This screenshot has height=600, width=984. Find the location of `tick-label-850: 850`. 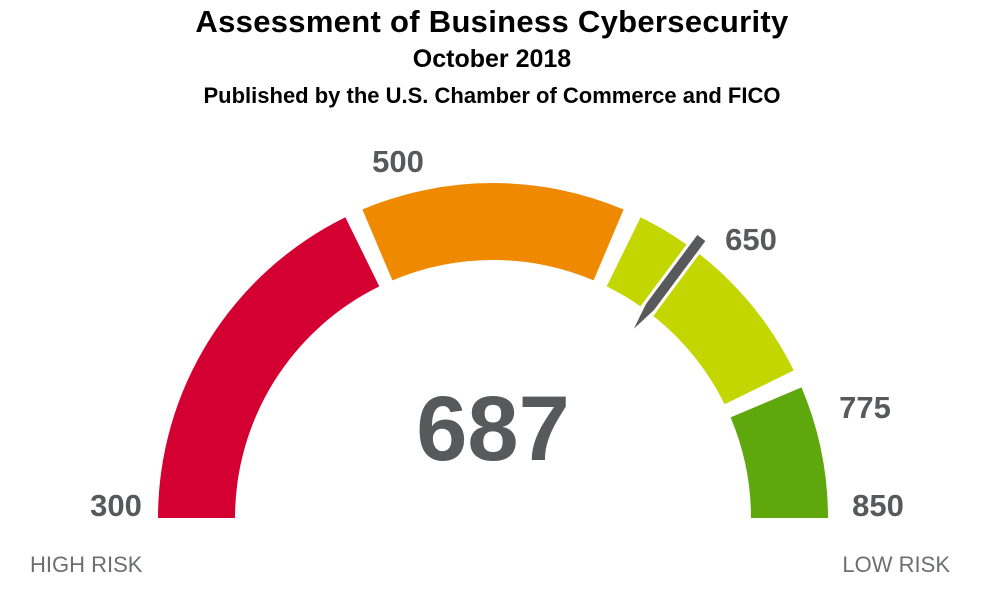

tick-label-850: 850 is located at coordinates (878, 505).